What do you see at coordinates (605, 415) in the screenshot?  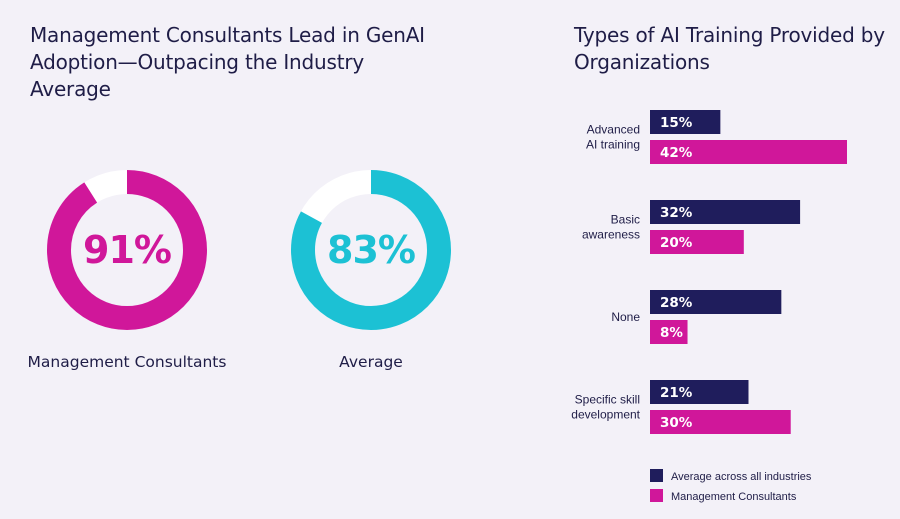 I see `category-label-line: development` at bounding box center [605, 415].